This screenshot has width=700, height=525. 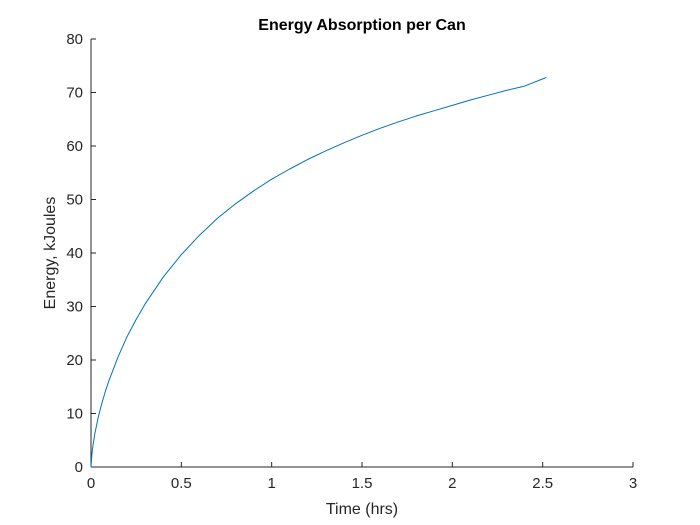 I want to click on y-tick-label: 40, so click(x=74, y=253).